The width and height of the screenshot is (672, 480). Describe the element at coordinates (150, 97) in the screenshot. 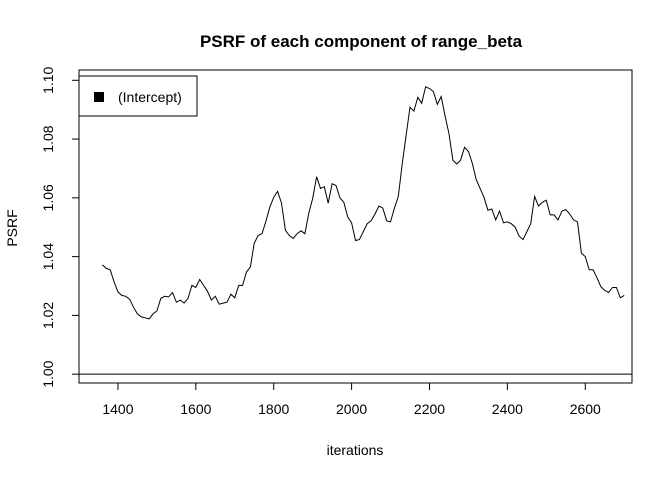

I see `legend-entry-label: (Intercept)` at that location.